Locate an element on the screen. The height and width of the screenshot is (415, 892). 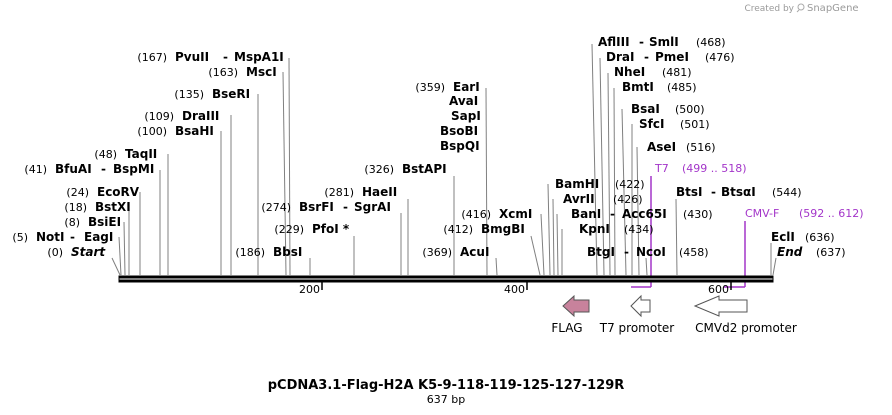
enzyme-ecli: EclI (636) is located at coordinates (803, 237).